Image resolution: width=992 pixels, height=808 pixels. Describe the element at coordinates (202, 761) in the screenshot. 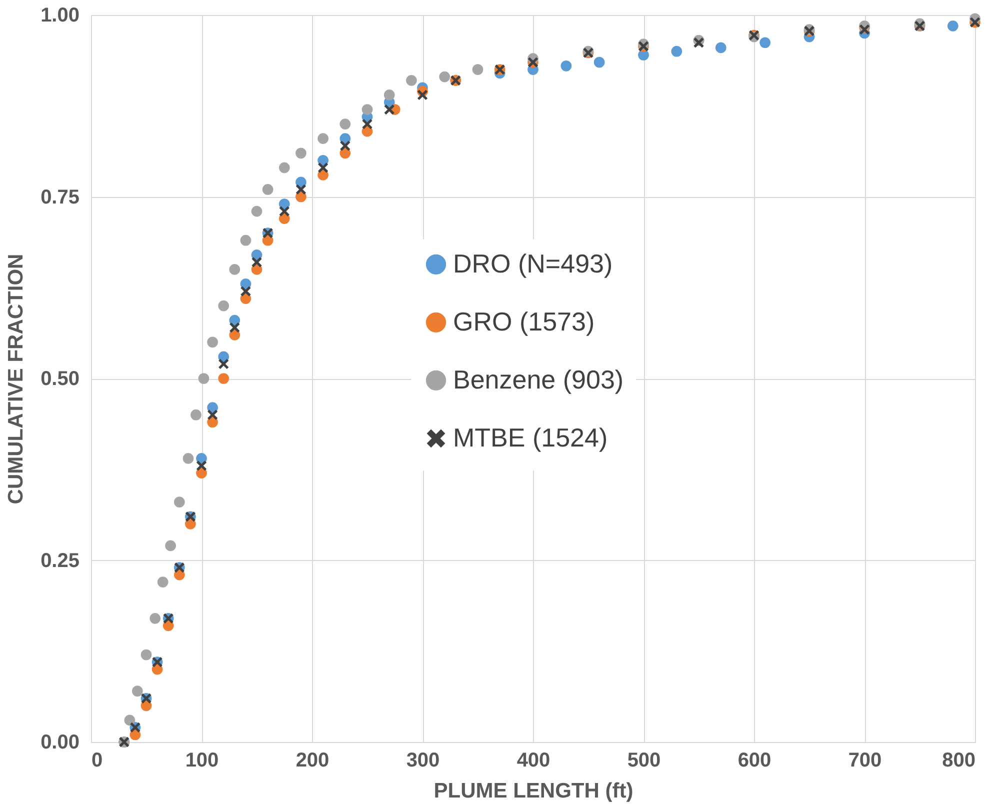

I see `x-tick-label: 100` at that location.